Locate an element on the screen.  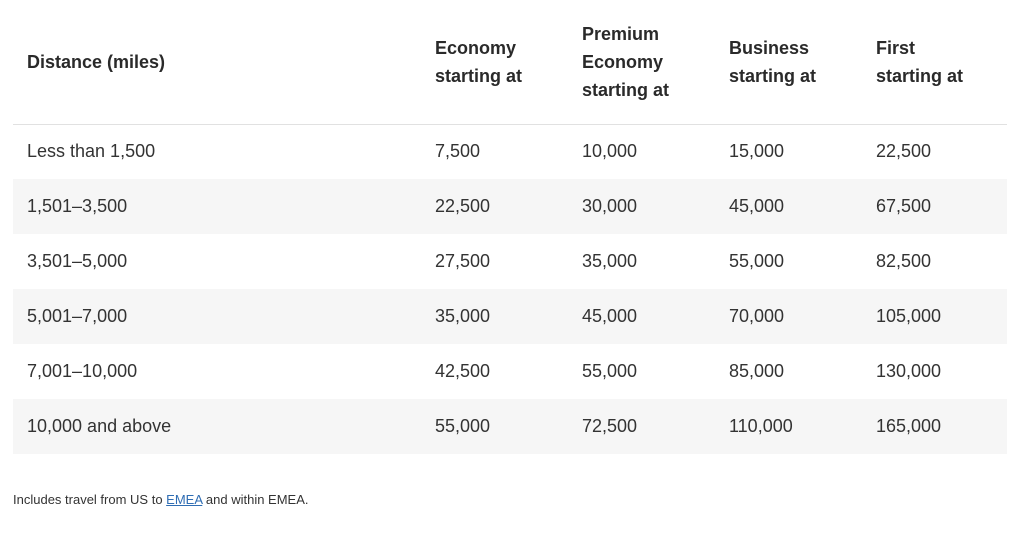
cell-first: 130,000 is located at coordinates (909, 371).